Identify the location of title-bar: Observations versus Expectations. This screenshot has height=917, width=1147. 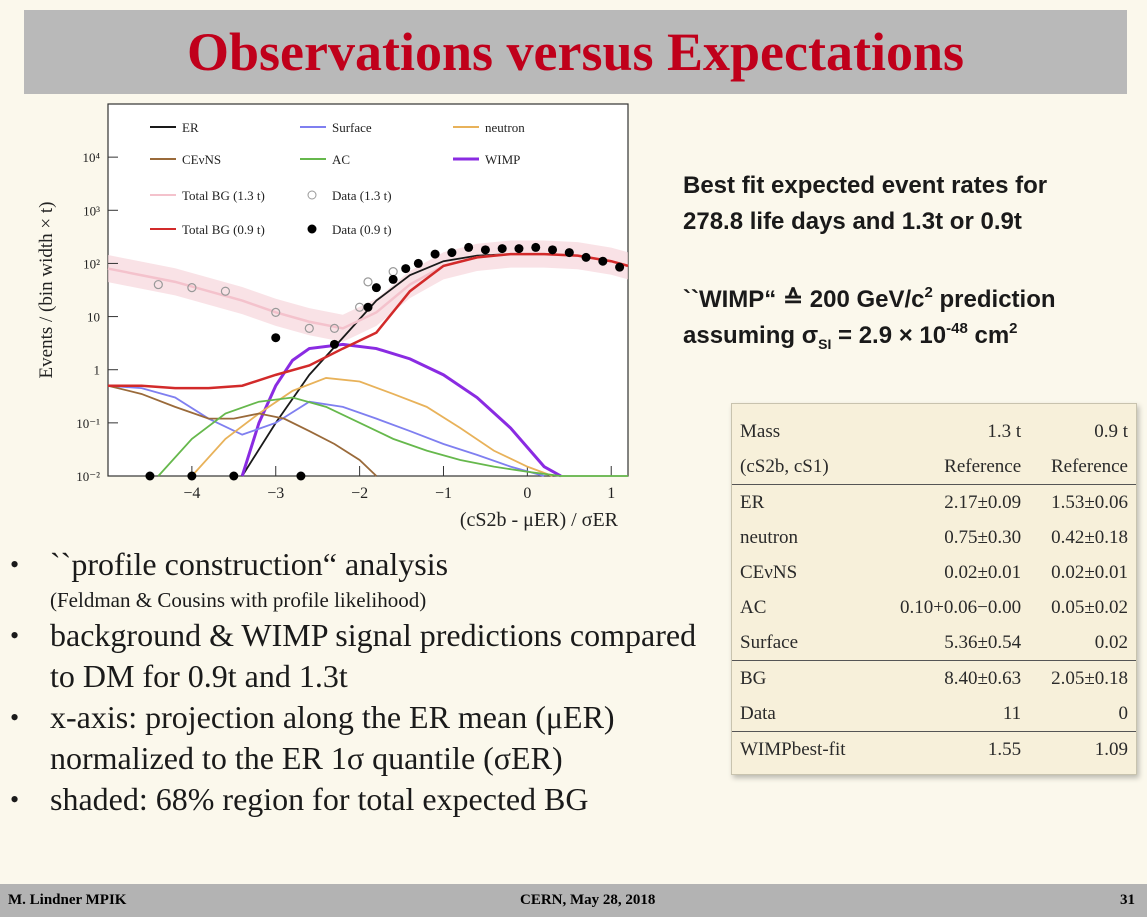
(575, 52).